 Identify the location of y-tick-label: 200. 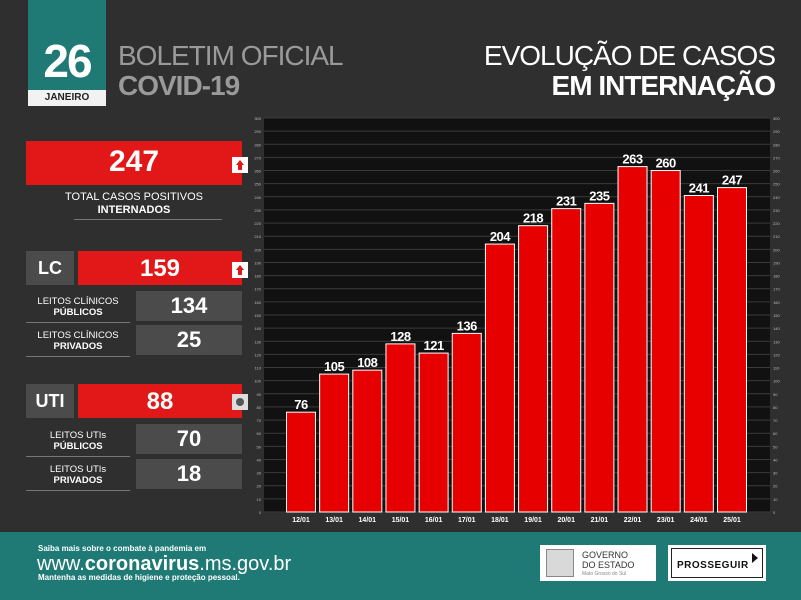
(257, 249).